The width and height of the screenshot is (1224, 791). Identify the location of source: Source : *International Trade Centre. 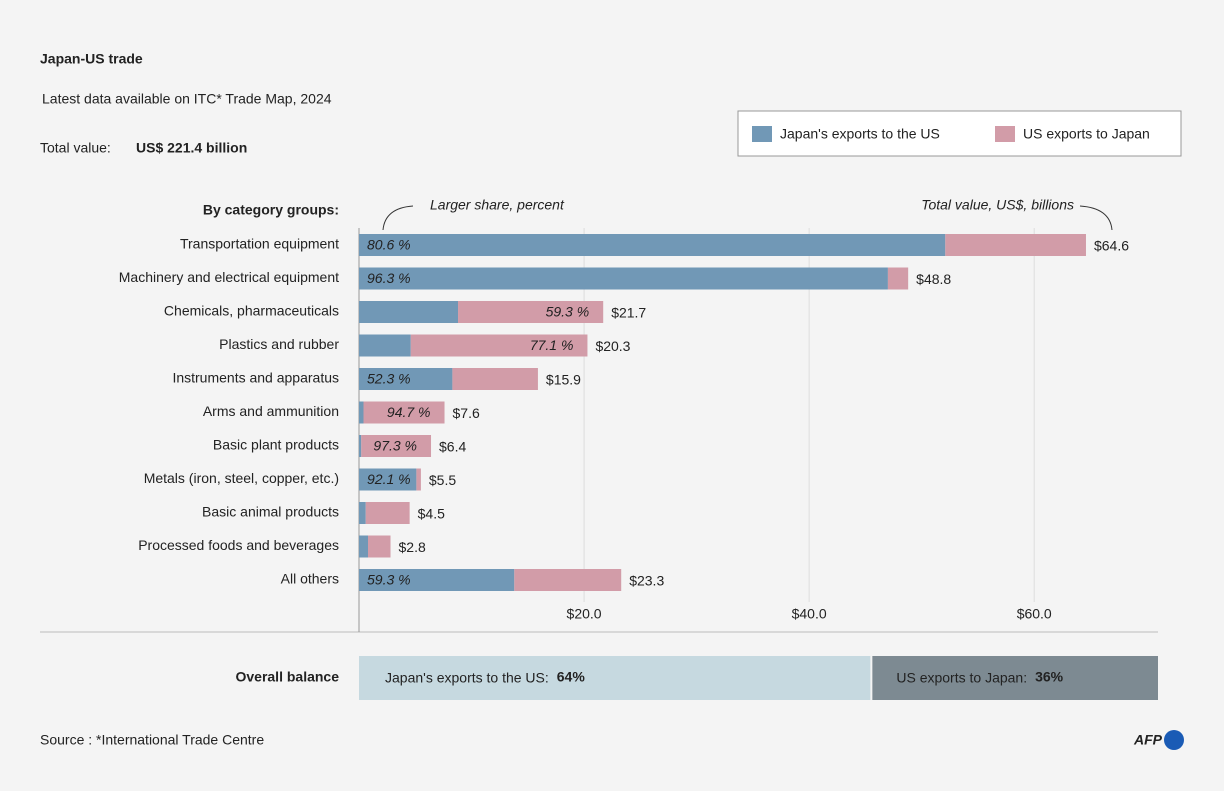
(152, 740).